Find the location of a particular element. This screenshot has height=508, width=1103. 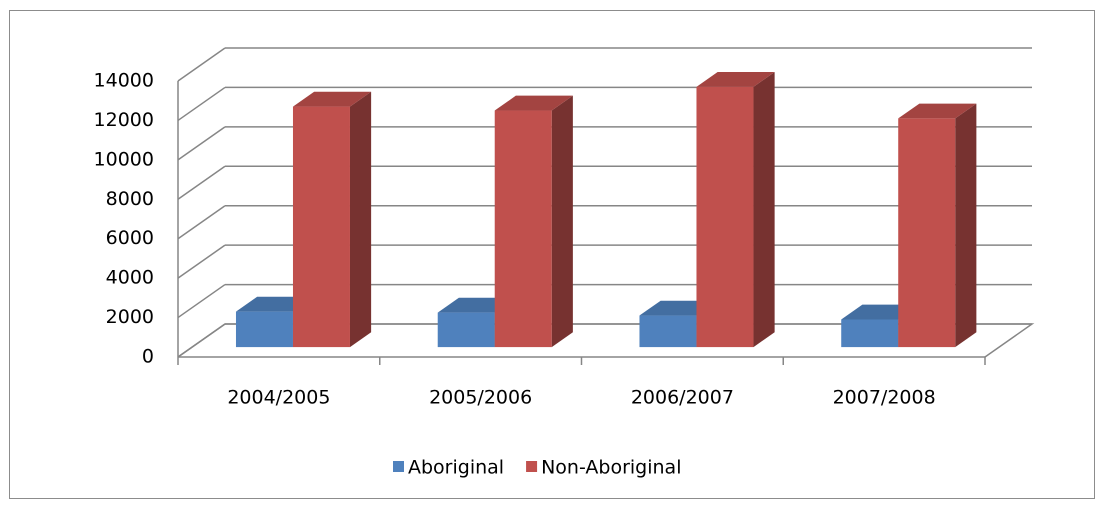

x-tick-label: 2007/2008 is located at coordinates (884, 398).